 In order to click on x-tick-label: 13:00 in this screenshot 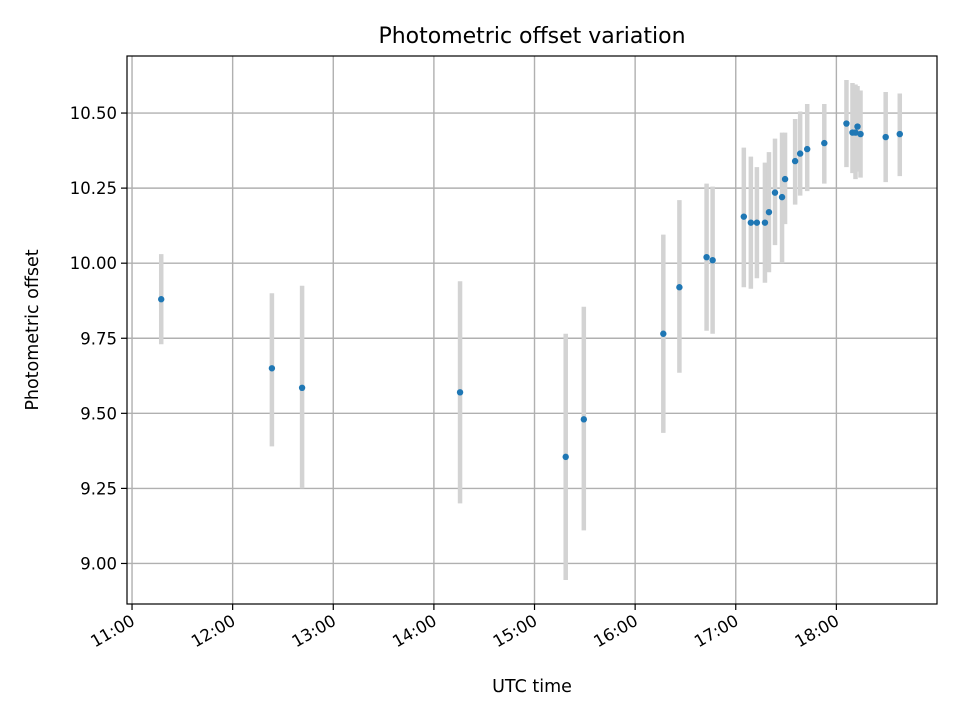, I will do `click(314, 631)`.